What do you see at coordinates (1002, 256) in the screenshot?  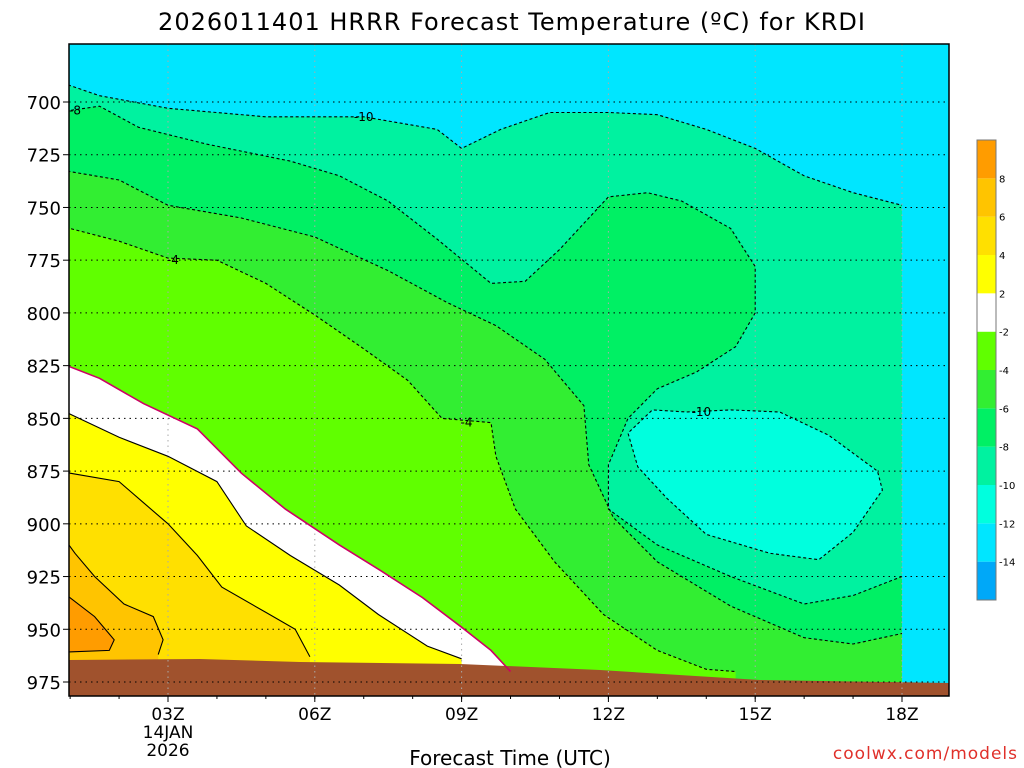 I see `colorbar-label: 4` at bounding box center [1002, 256].